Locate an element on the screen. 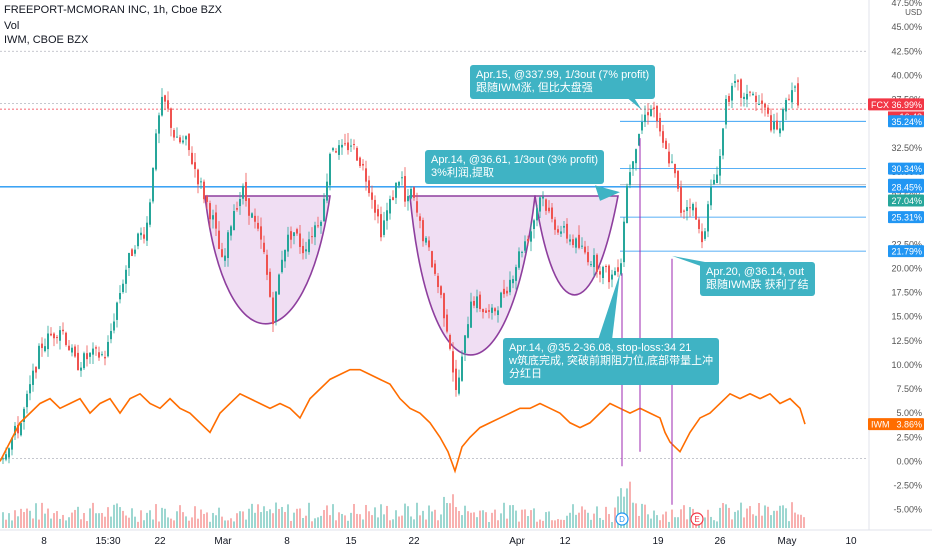 This screenshot has width=932, height=550. price-tag-value: 35.24% is located at coordinates (906, 122).